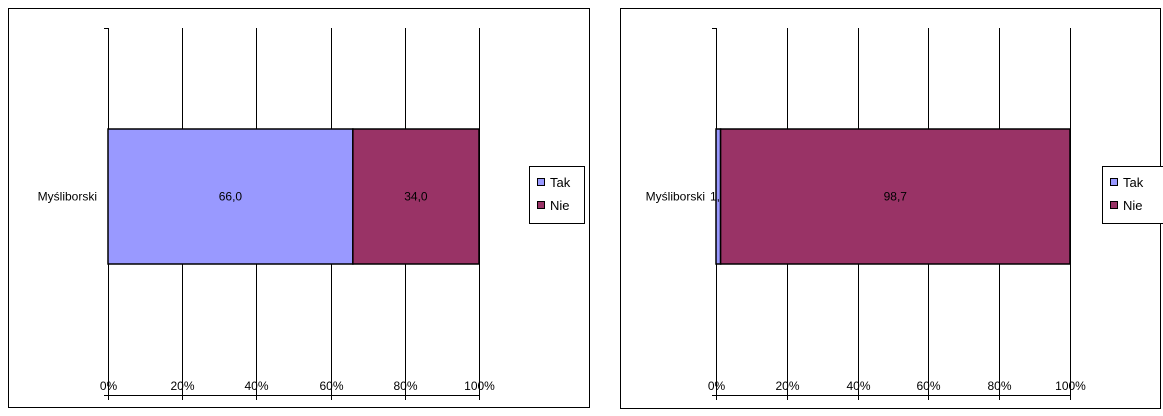 Image resolution: width=1163 pixels, height=416 pixels. I want to click on data-label: 98,7, so click(896, 197).